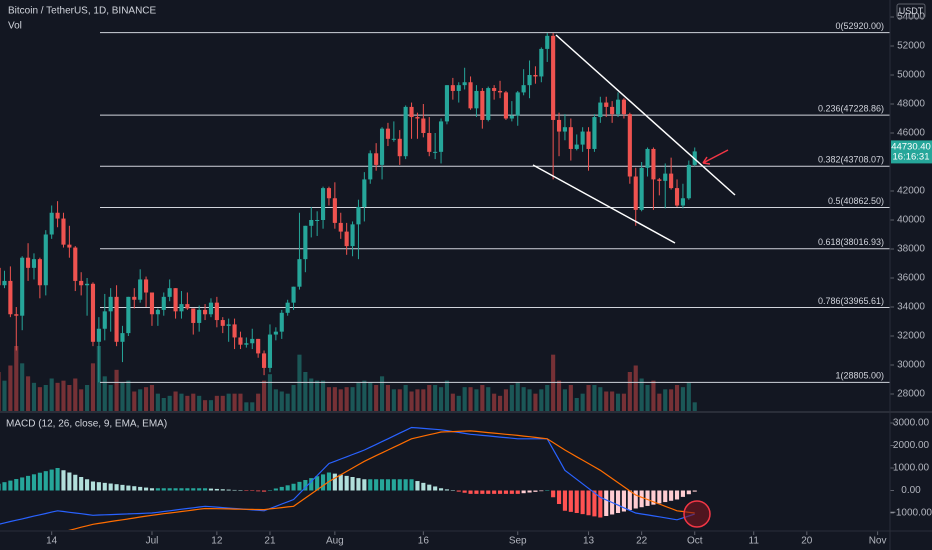  Describe the element at coordinates (911, 152) in the screenshot. I see `last-price-box` at that location.